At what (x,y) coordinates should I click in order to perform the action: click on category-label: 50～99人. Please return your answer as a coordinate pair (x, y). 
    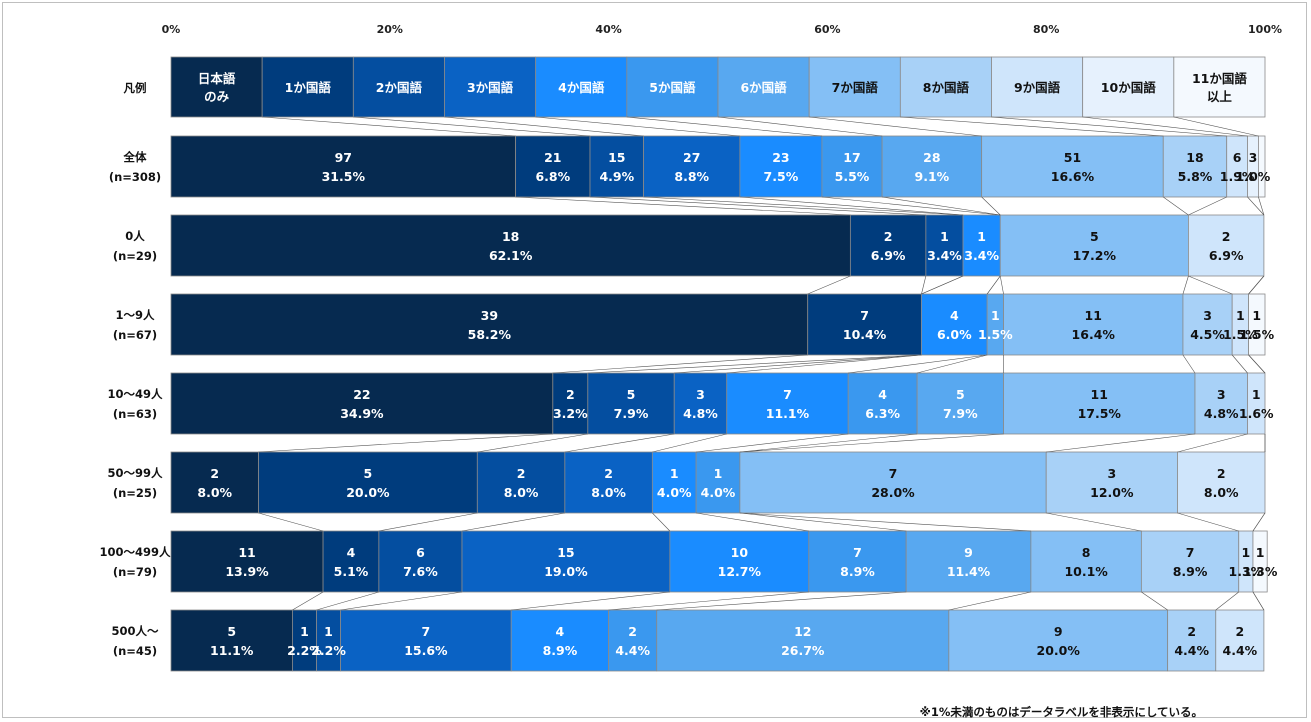
    Looking at the image, I should click on (135, 472).